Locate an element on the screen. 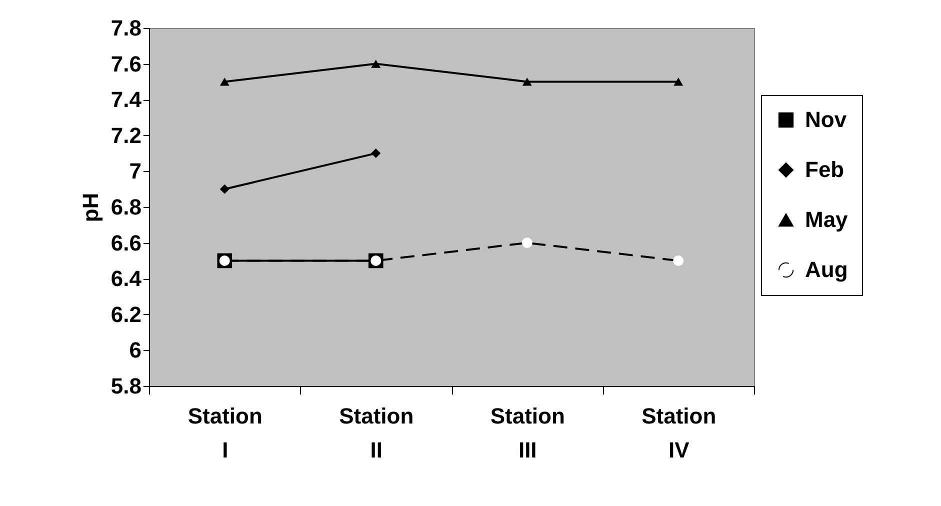  x-tick-label: Station III is located at coordinates (527, 433).